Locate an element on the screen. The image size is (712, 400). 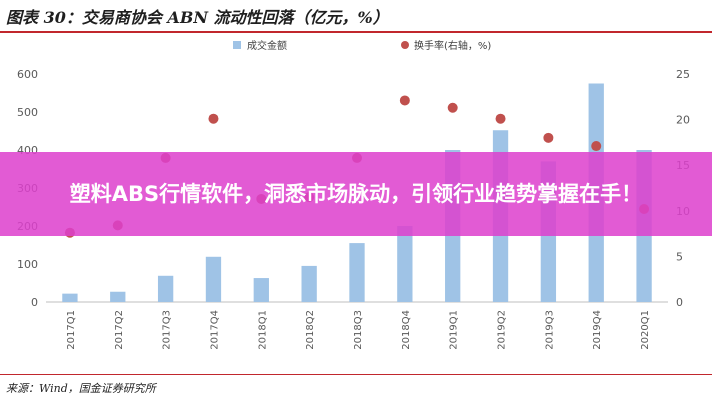
source-note: 来源：Wind，国金证券研究所 is located at coordinates (81, 388).